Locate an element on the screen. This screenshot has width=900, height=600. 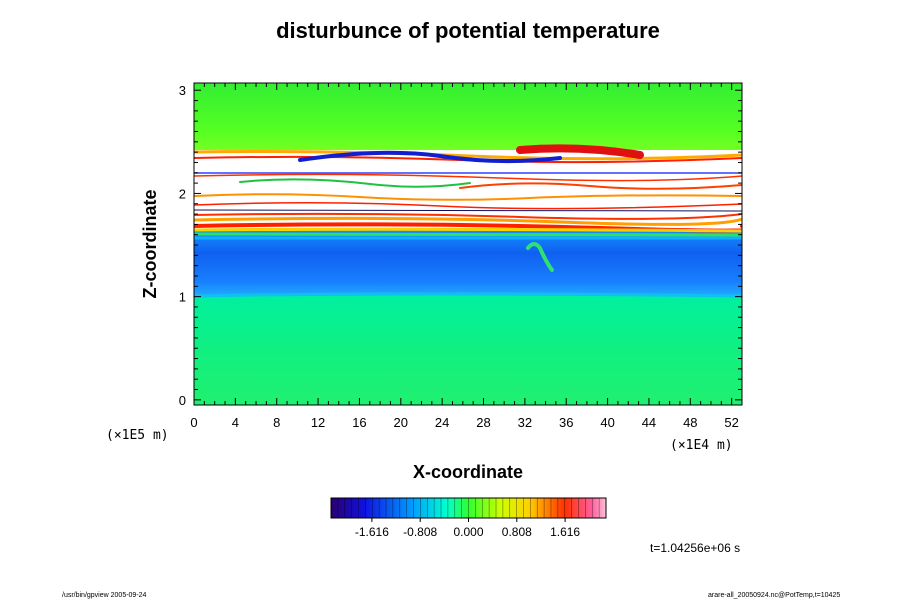
x-scale-label: (×1E4 m) is located at coordinates (701, 445).